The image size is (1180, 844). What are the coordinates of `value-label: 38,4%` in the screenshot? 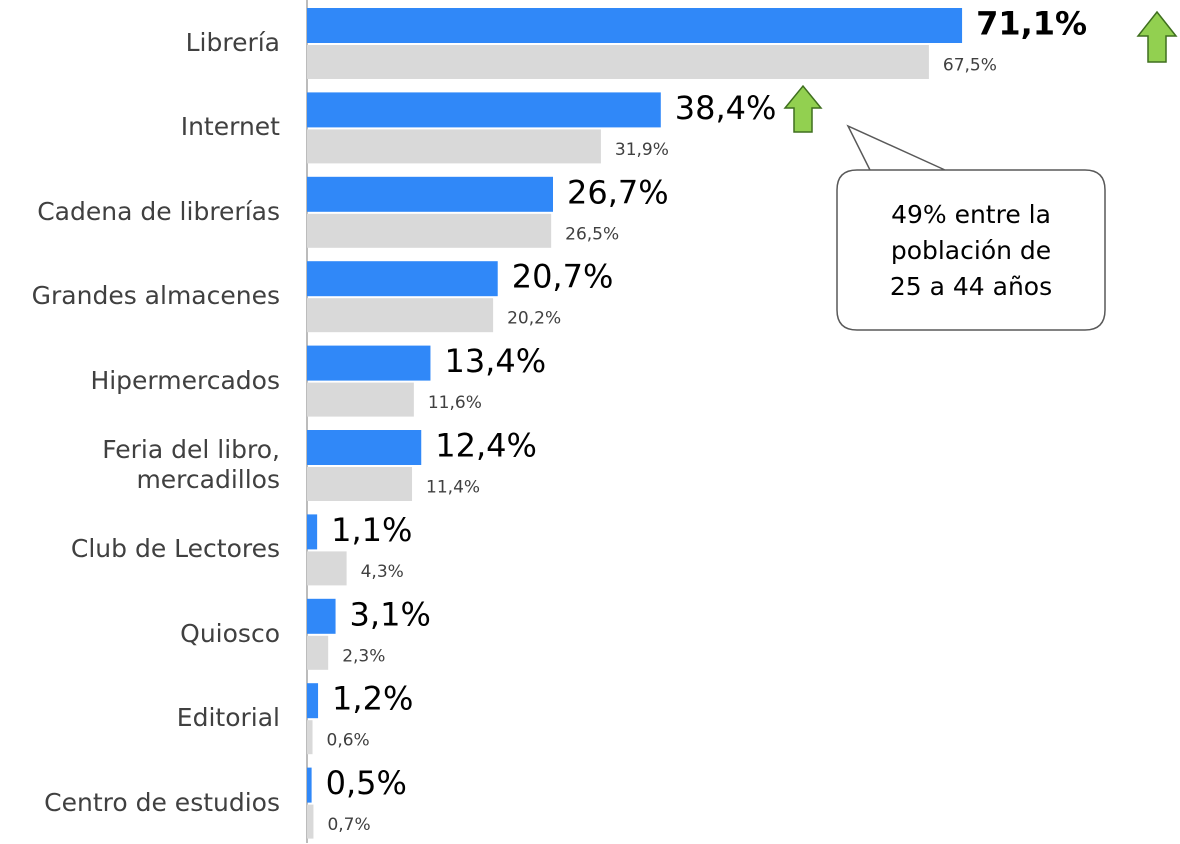 It's located at (726, 108).